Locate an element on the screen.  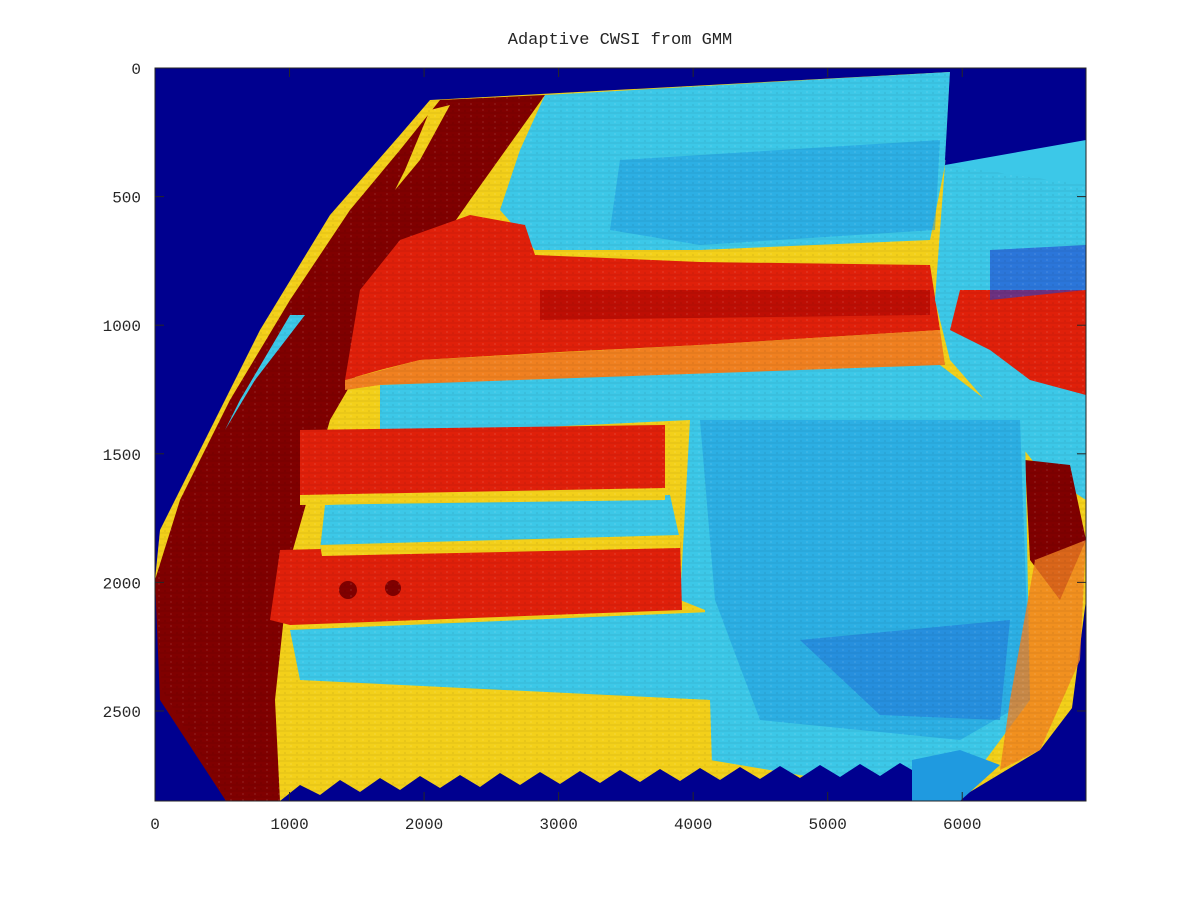
x-tick-label: 5000 is located at coordinates (827, 825).